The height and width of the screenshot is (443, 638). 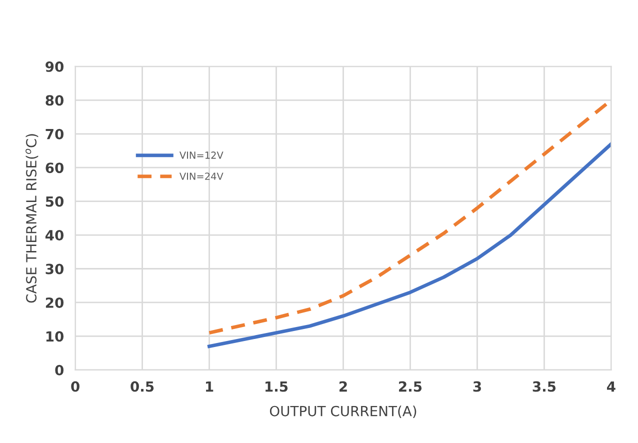 What do you see at coordinates (544, 386) in the screenshot?
I see `x-tick-label: 3.5` at bounding box center [544, 386].